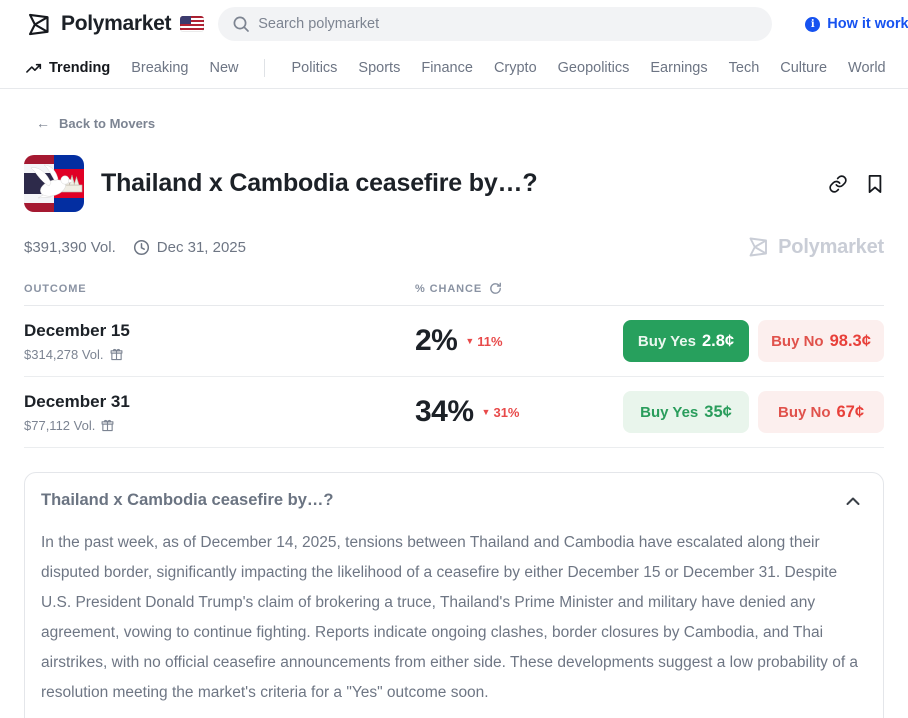 Image resolution: width=908 pixels, height=718 pixels. Describe the element at coordinates (850, 340) in the screenshot. I see `buy-no-price: 98.3¢` at that location.